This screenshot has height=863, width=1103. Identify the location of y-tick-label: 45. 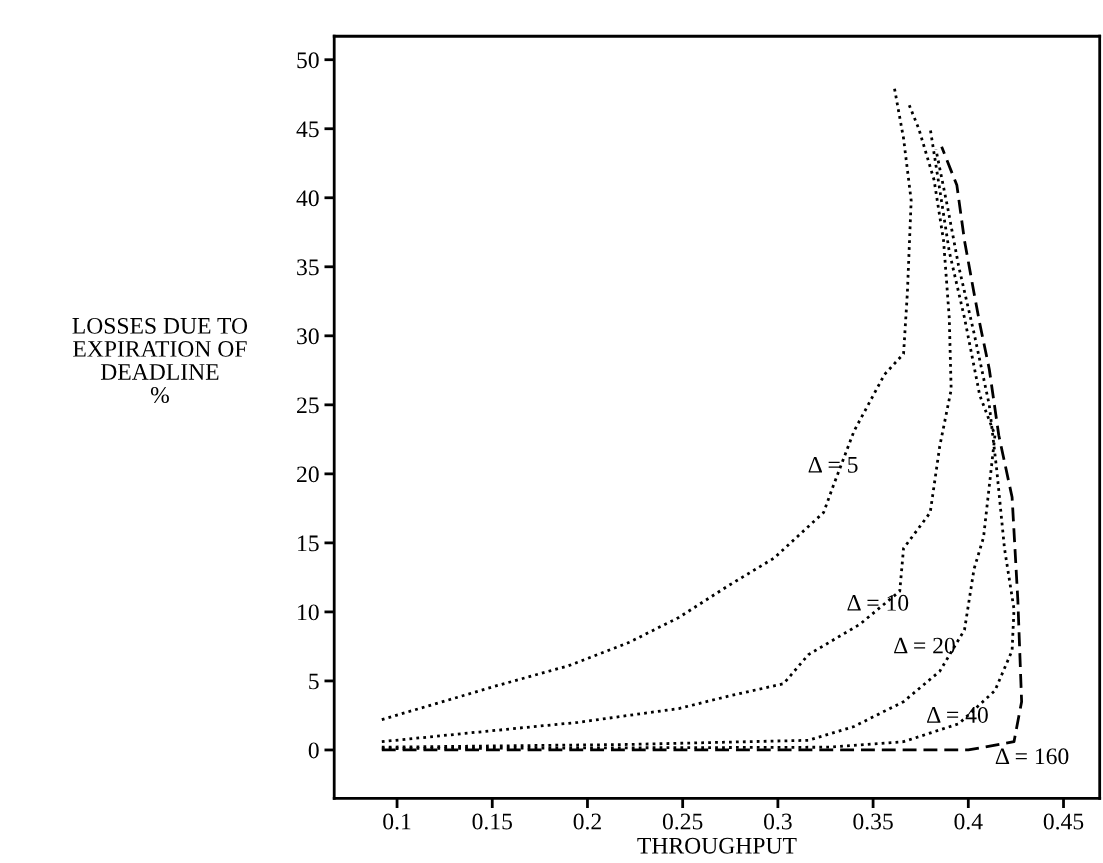
(307, 129).